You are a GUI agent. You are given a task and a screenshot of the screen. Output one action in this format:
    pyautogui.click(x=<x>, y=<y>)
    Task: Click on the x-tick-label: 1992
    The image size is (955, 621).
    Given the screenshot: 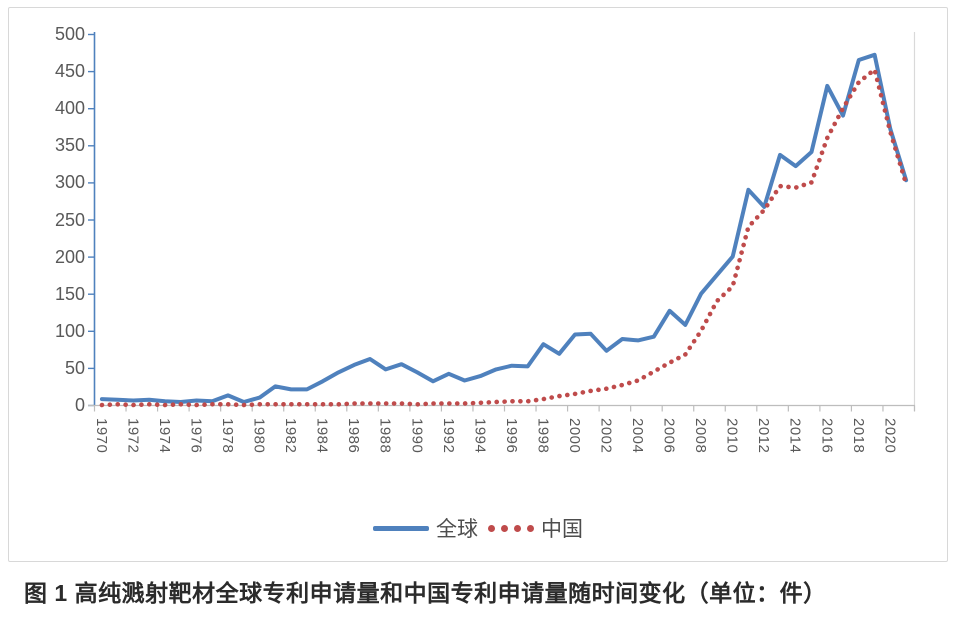 What is the action you would take?
    pyautogui.click(x=449, y=435)
    